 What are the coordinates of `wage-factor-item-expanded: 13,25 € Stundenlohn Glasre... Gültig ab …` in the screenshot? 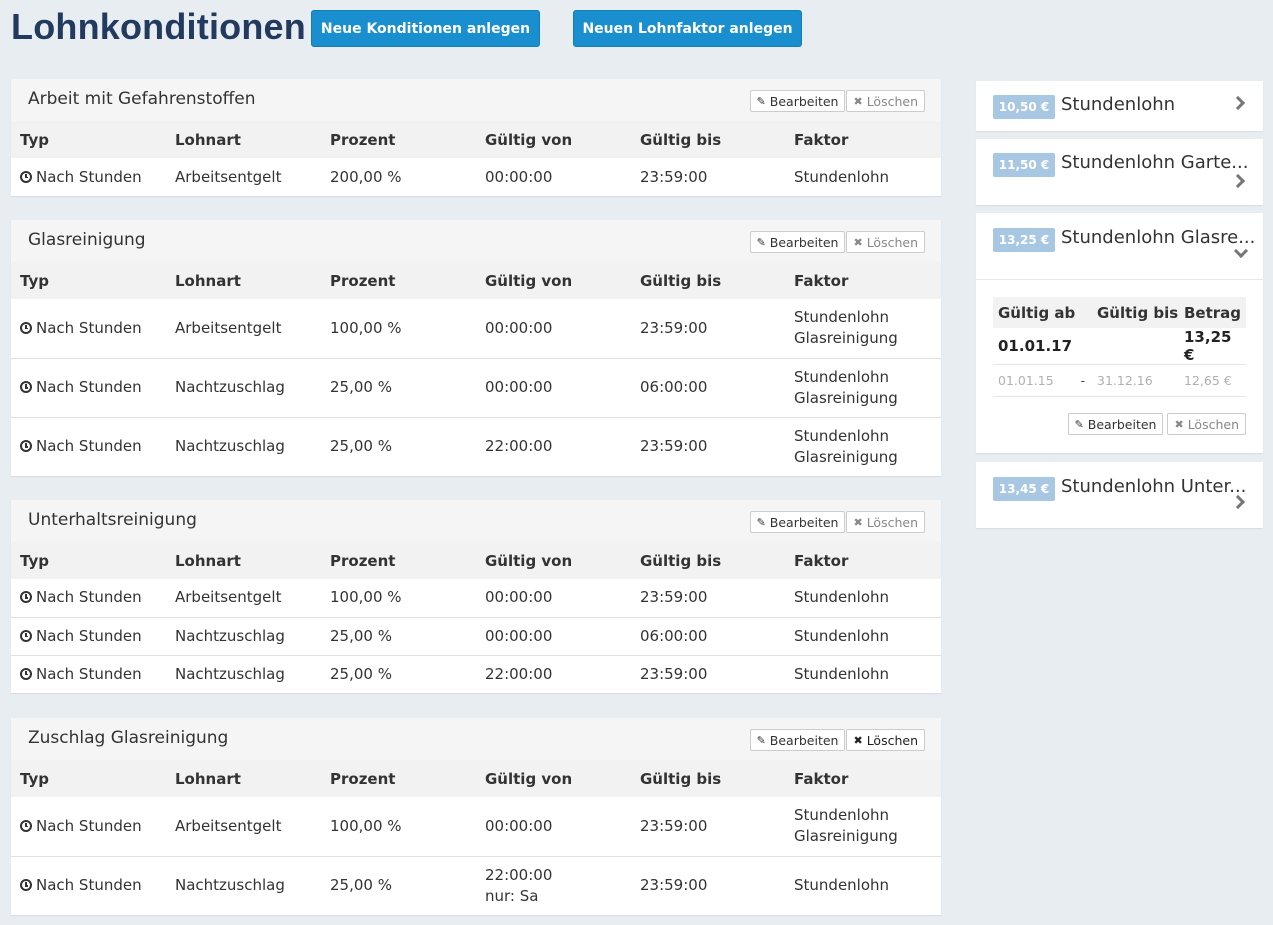 It's located at (1119, 333).